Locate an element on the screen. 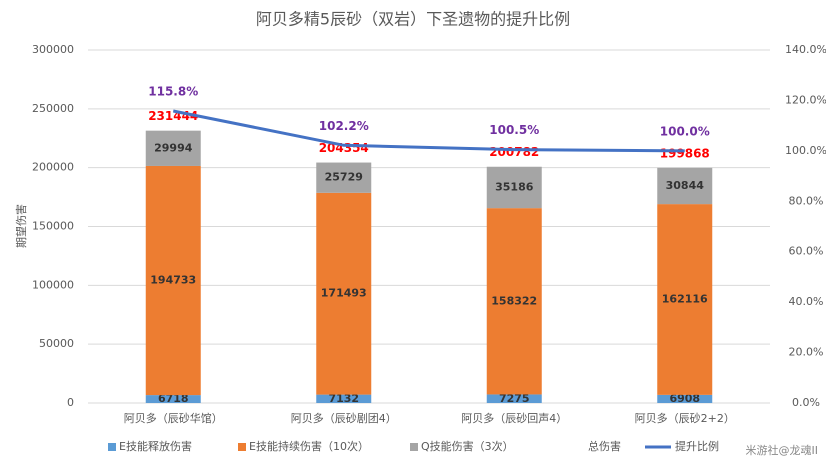  segment-label: 158322 is located at coordinates (514, 300).